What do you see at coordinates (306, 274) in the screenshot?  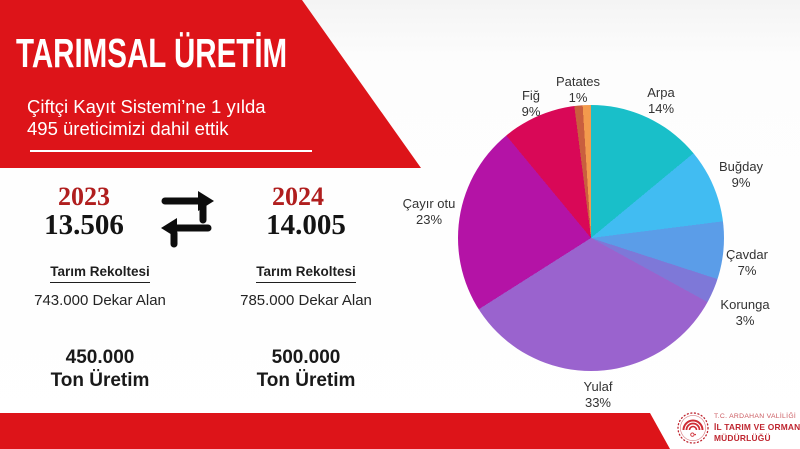 I see `harvest-label-2024: Tarım Rekoltesi` at bounding box center [306, 274].